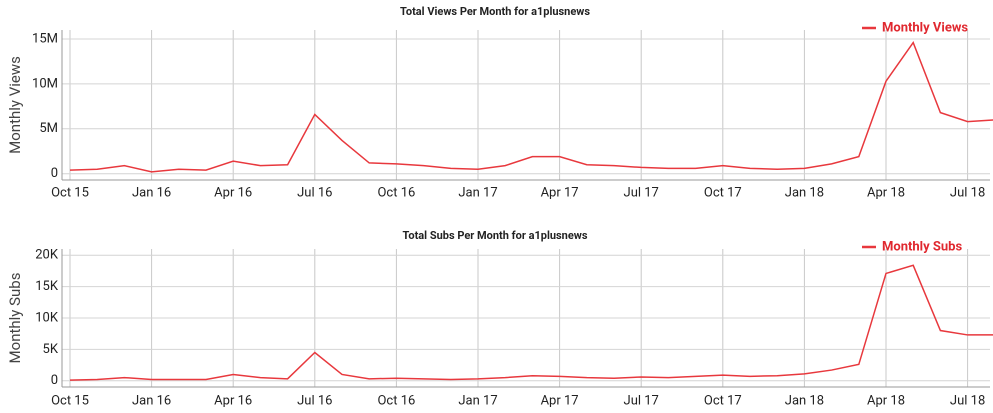 The image size is (993, 413). Describe the element at coordinates (15, 105) in the screenshot. I see `y-axis-title: Monthly Views` at that location.